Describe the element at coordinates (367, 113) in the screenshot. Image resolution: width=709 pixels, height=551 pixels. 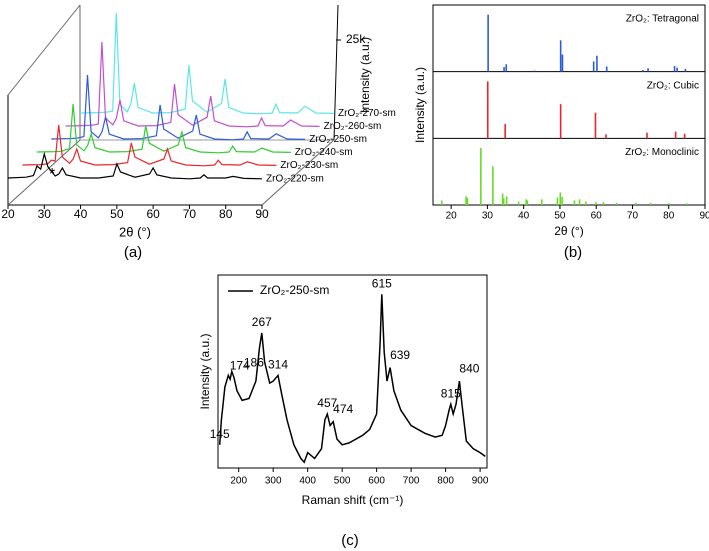
I see `series-label: ZrO₂-270-sm` at that location.